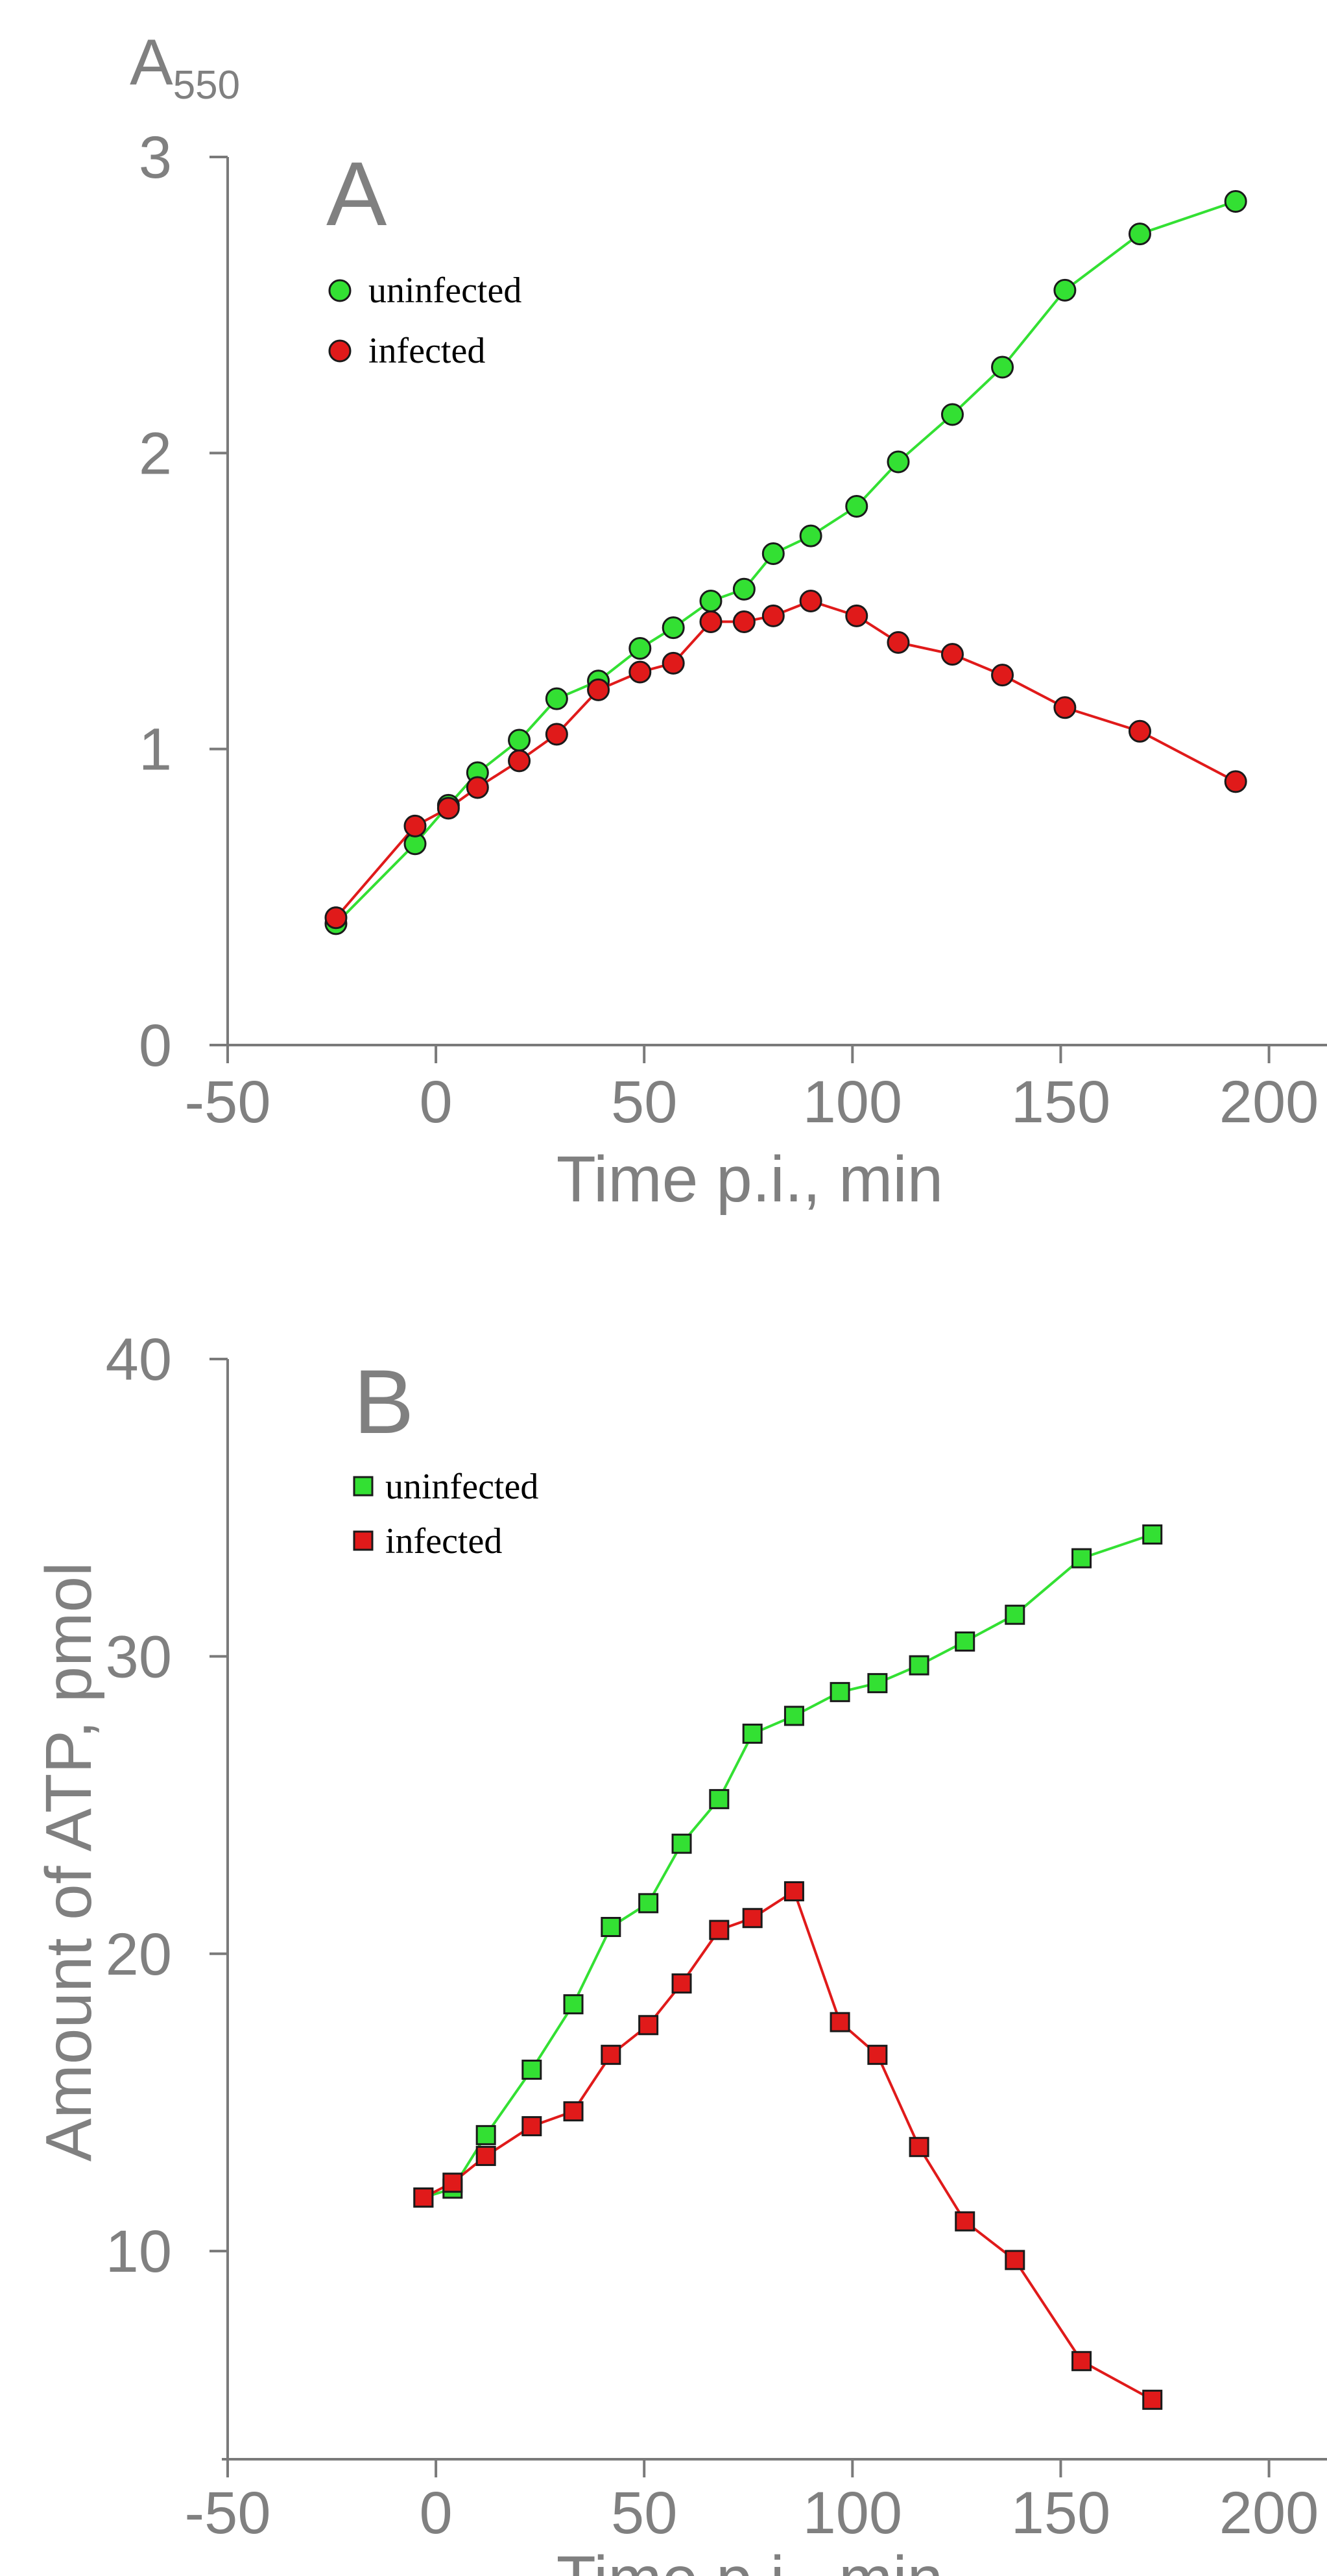  What do you see at coordinates (340, 351) in the screenshot?
I see `panel-a-legend-infected-marker` at bounding box center [340, 351].